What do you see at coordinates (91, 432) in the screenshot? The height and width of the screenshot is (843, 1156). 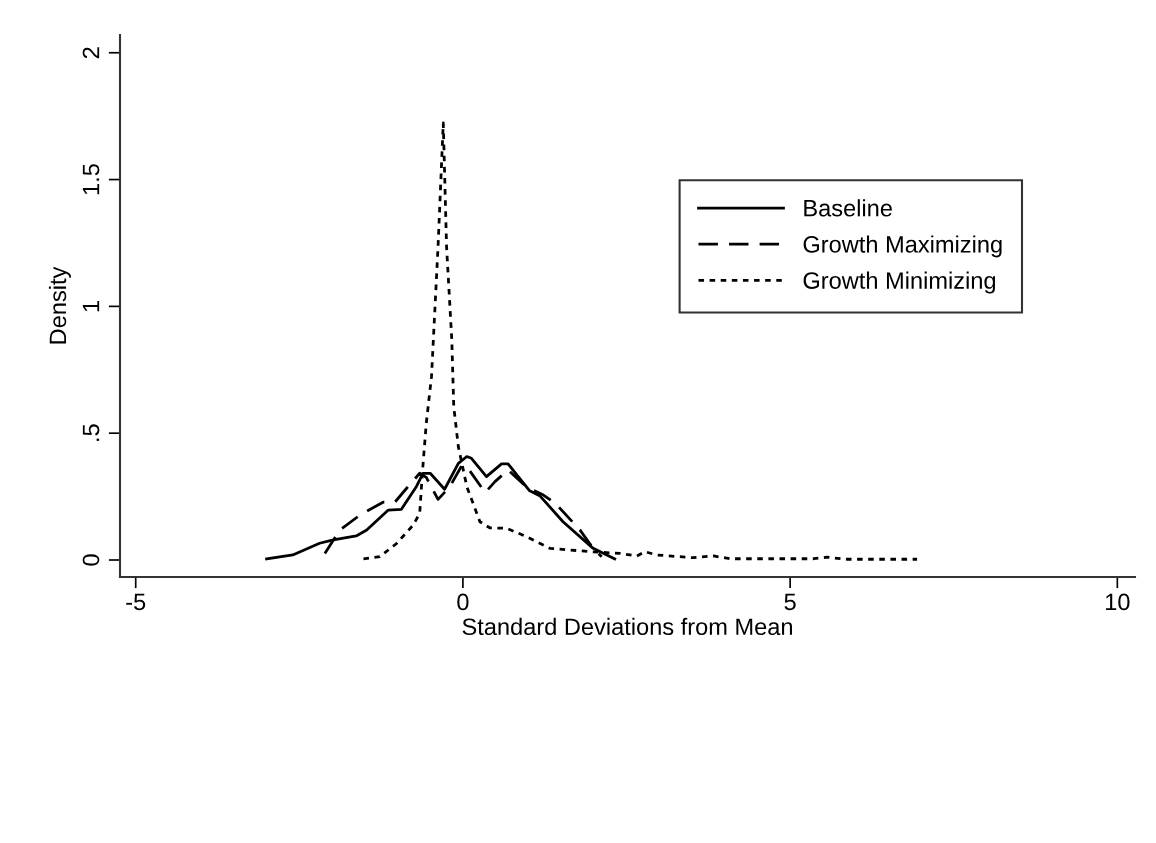 I see `y-tick-label: .5` at bounding box center [91, 432].